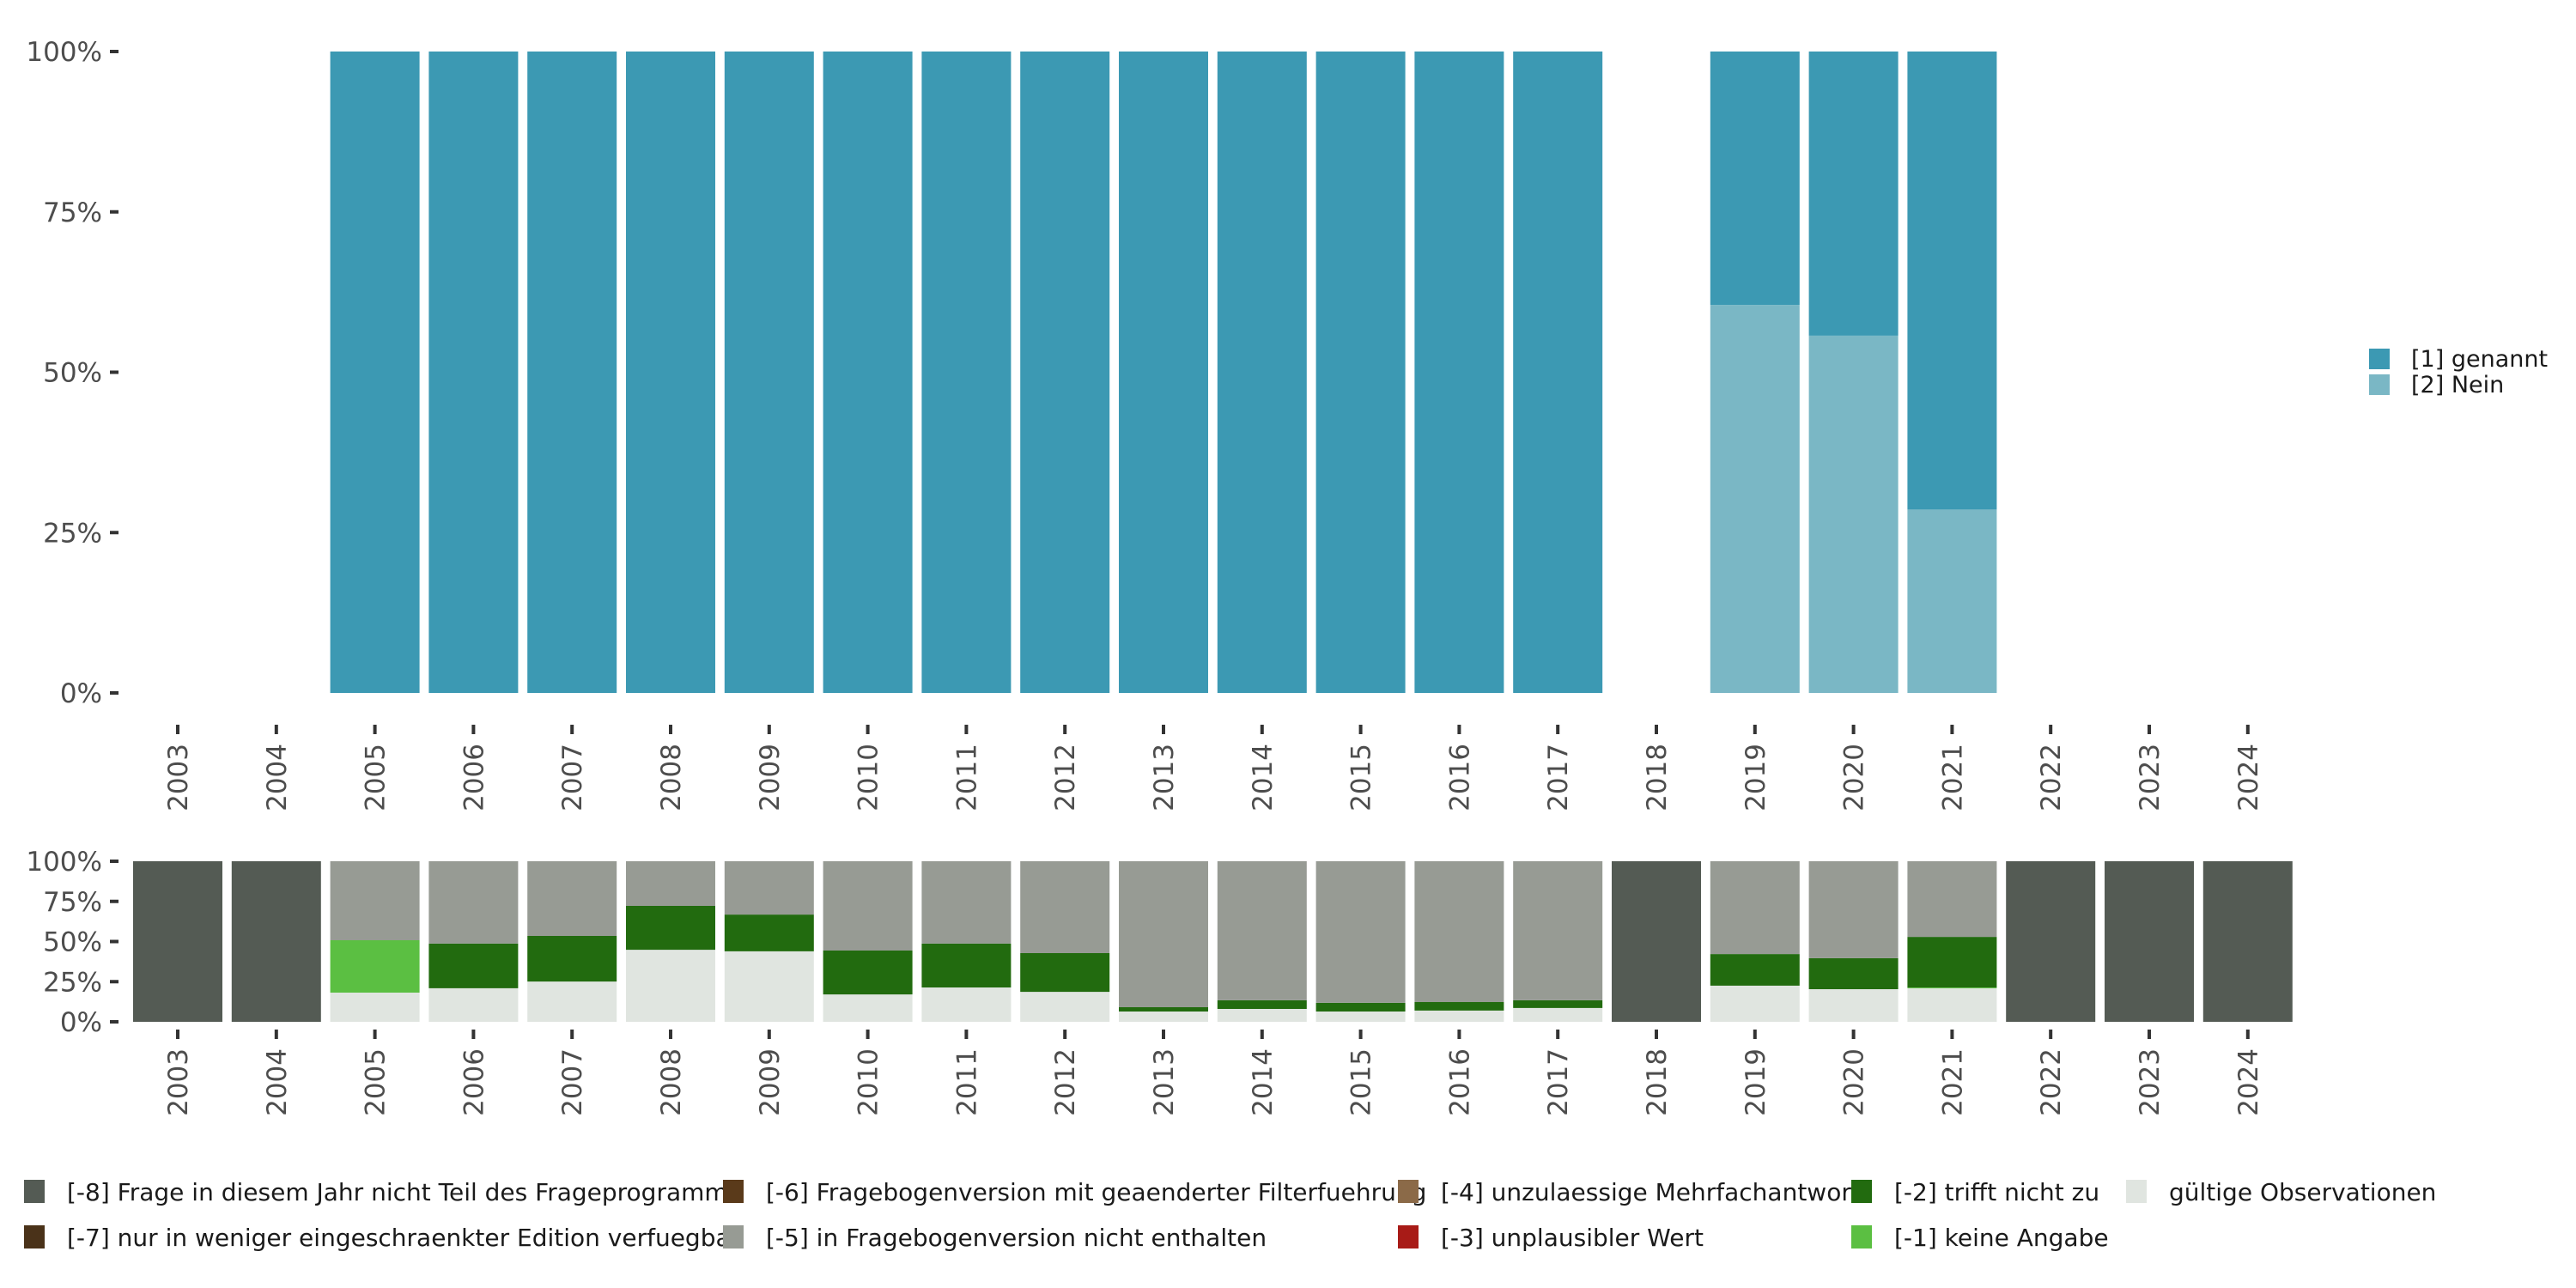  I want to click on bar-segment-2010--5-in-fragebogenversion-nicht-enthalten, so click(868, 906).